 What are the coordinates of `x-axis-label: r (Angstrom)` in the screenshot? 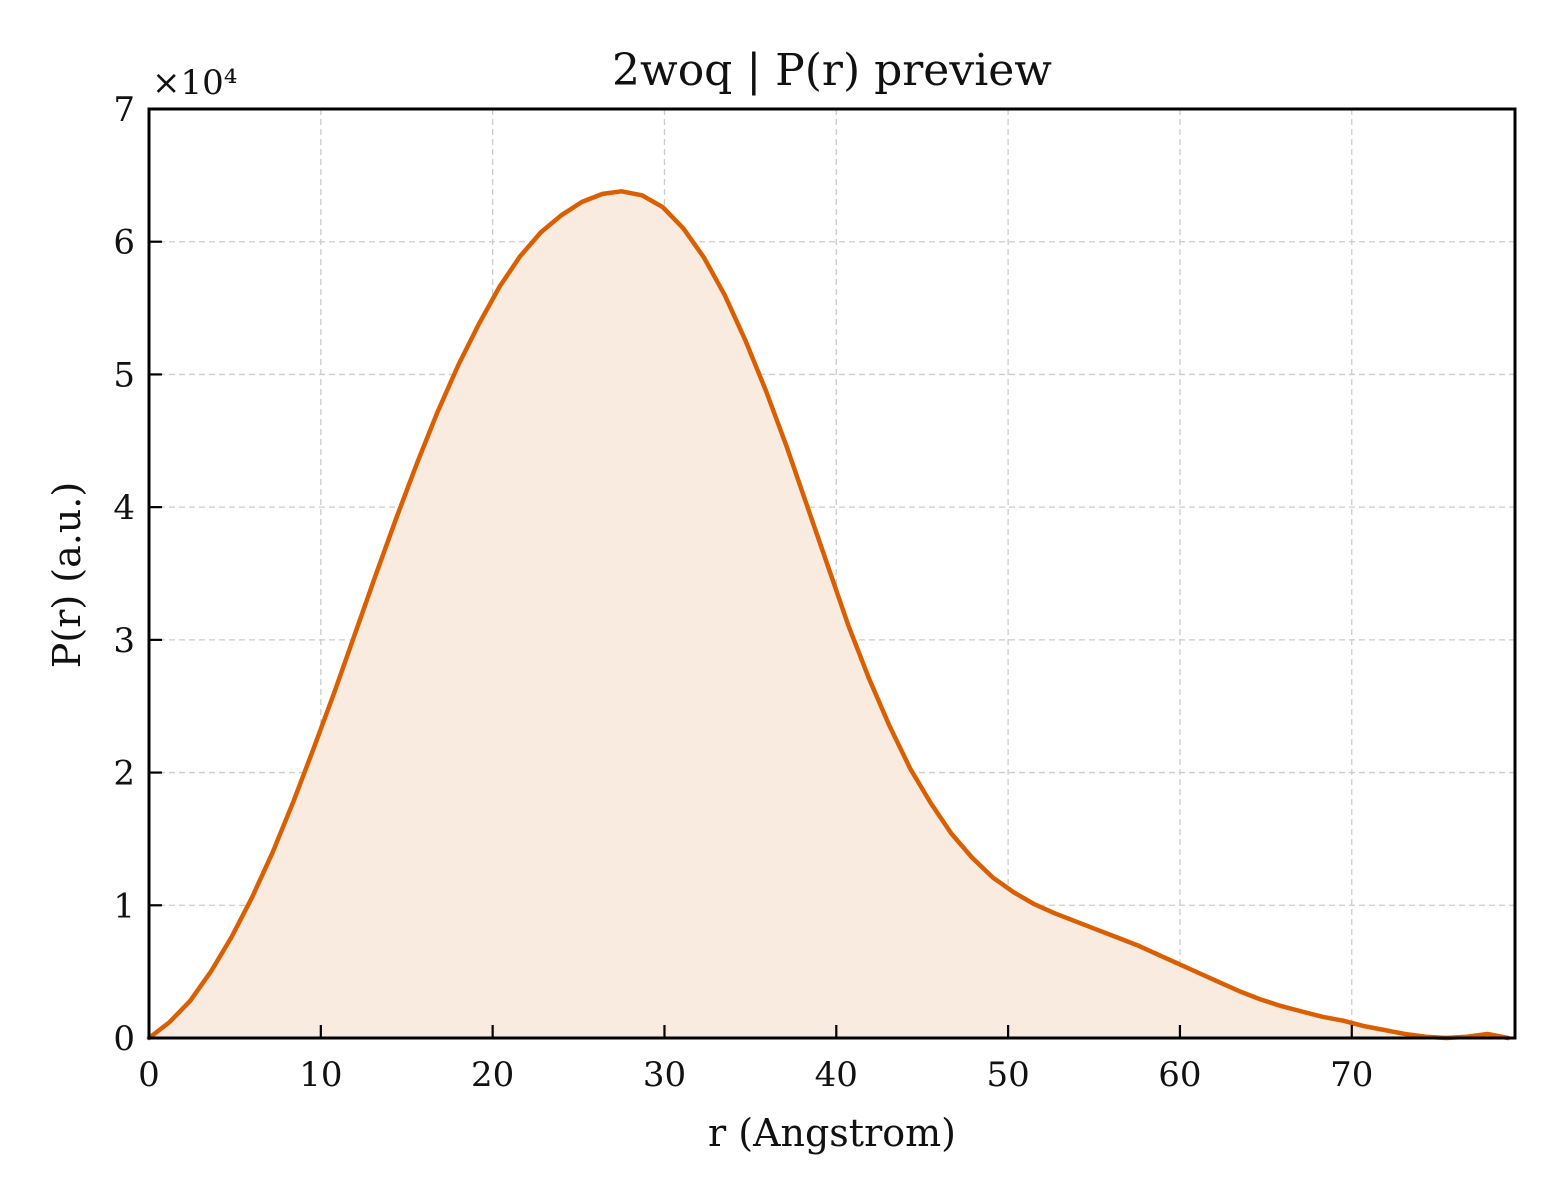 It's located at (832, 1133).